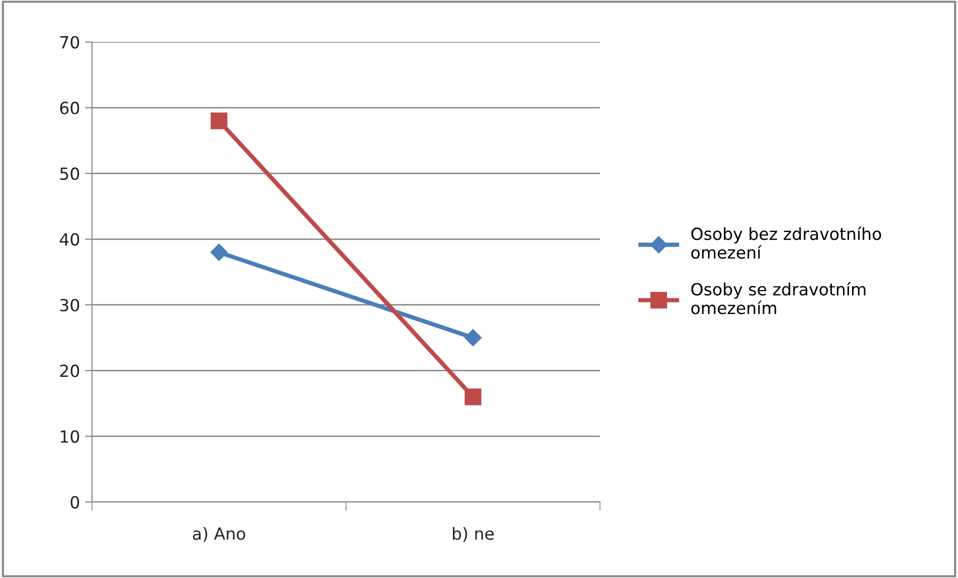 The image size is (958, 578). What do you see at coordinates (70, 436) in the screenshot?
I see `y-tick-label: 10` at bounding box center [70, 436].